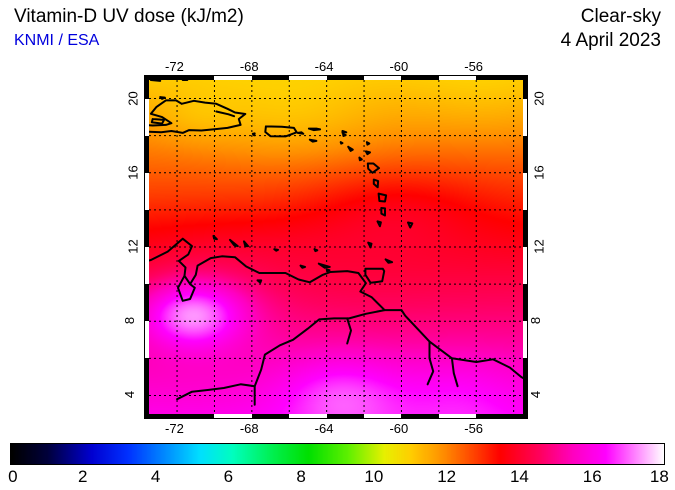 The width and height of the screenshot is (675, 490). What do you see at coordinates (399, 66) in the screenshot?
I see `lon-tick--60-top: -60` at bounding box center [399, 66].